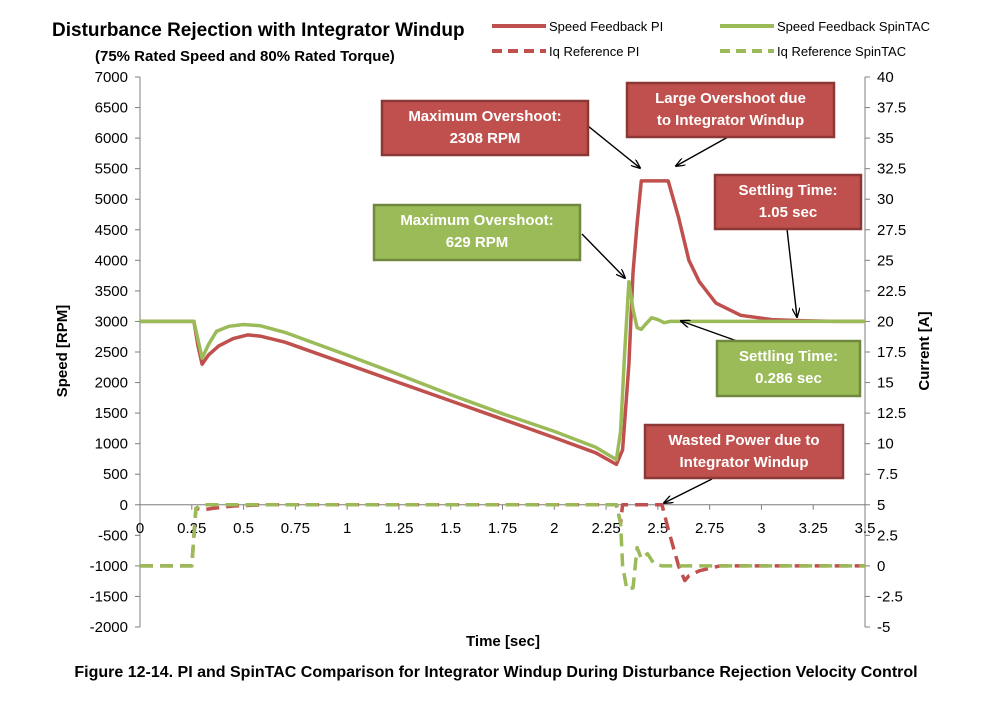 The image size is (992, 723). What do you see at coordinates (730, 120) in the screenshot?
I see `annotation-text: to Integrator Windup` at bounding box center [730, 120].